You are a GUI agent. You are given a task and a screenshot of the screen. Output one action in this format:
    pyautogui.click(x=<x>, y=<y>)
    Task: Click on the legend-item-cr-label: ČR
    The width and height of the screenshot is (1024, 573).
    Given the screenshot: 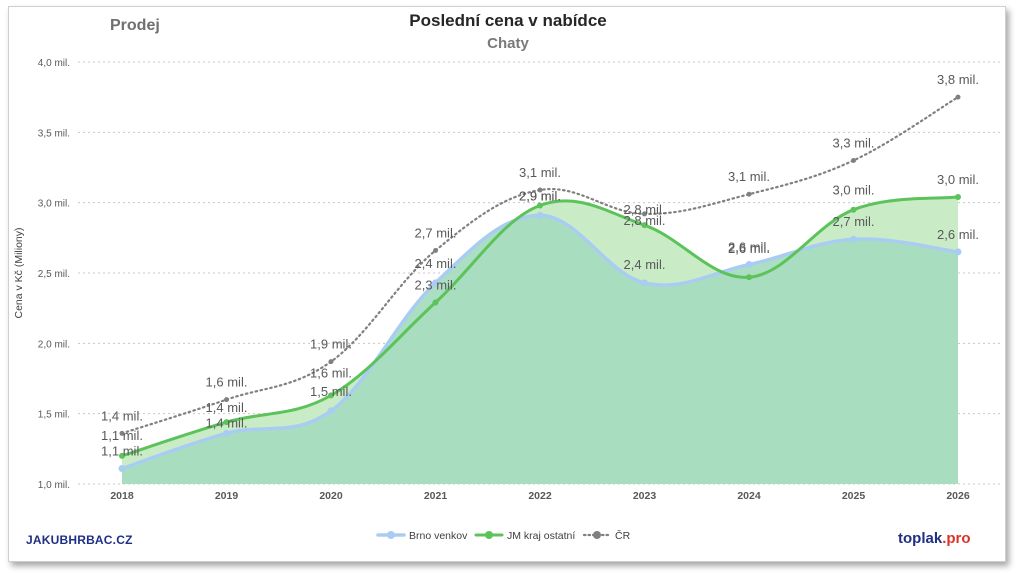 What is the action you would take?
    pyautogui.click(x=623, y=535)
    